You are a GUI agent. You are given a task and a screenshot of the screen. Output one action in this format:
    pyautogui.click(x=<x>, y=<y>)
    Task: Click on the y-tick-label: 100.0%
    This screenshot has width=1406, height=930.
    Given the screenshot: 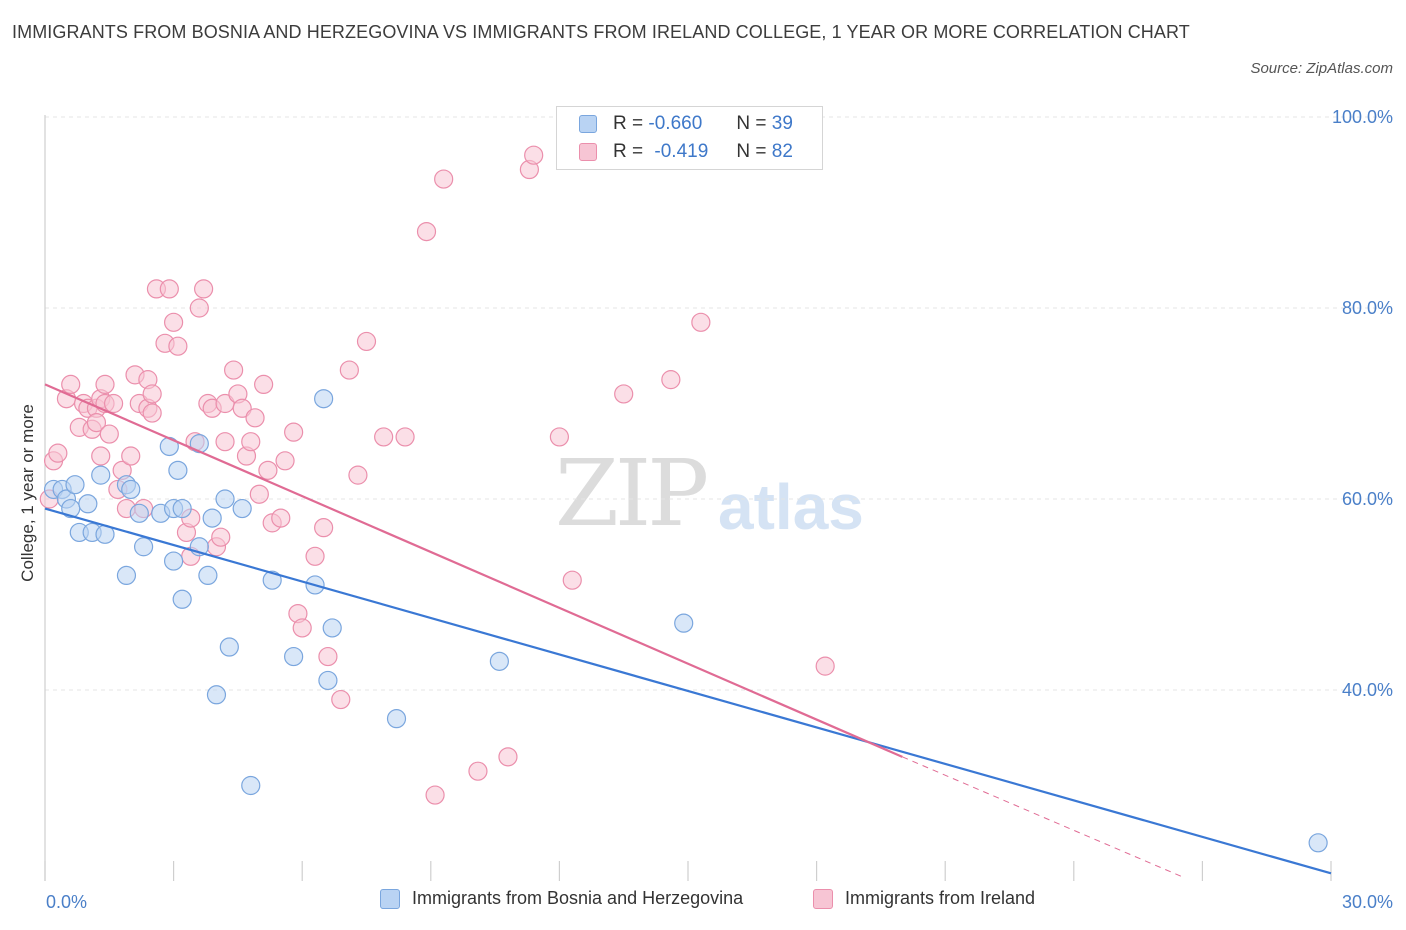 What is the action you would take?
    pyautogui.click(x=1362, y=117)
    